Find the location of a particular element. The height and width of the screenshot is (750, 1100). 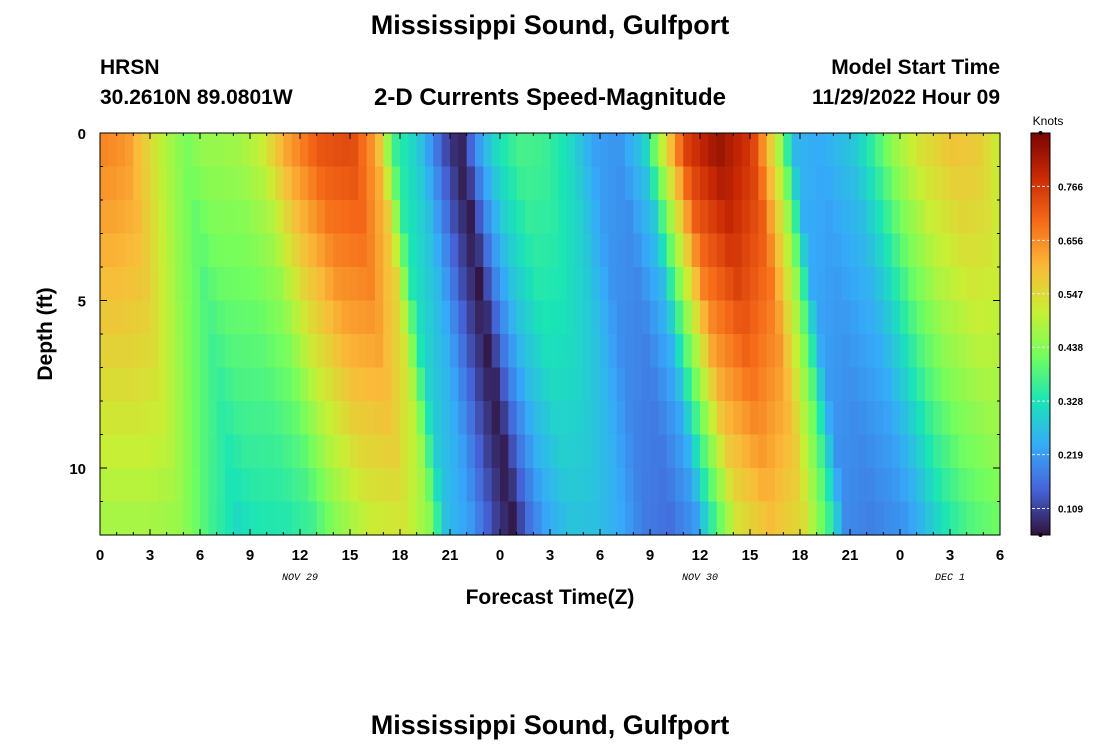

x-tick-label: 9 is located at coordinates (650, 555).